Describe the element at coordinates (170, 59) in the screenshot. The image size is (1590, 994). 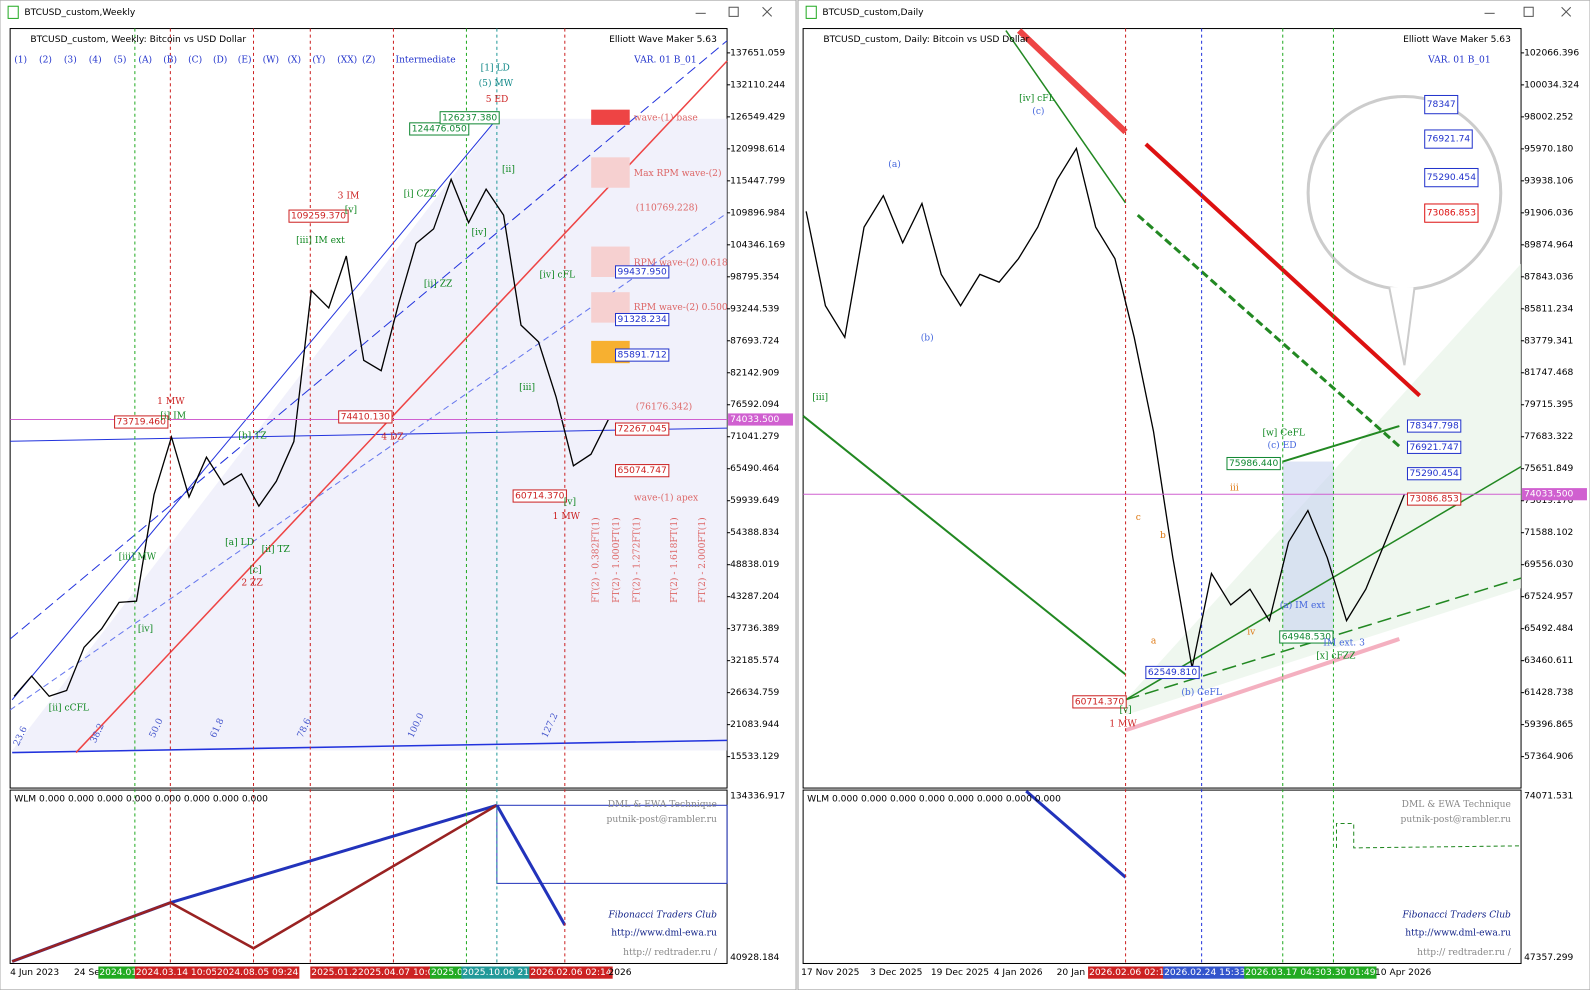
I see `degree-button: (B)` at that location.